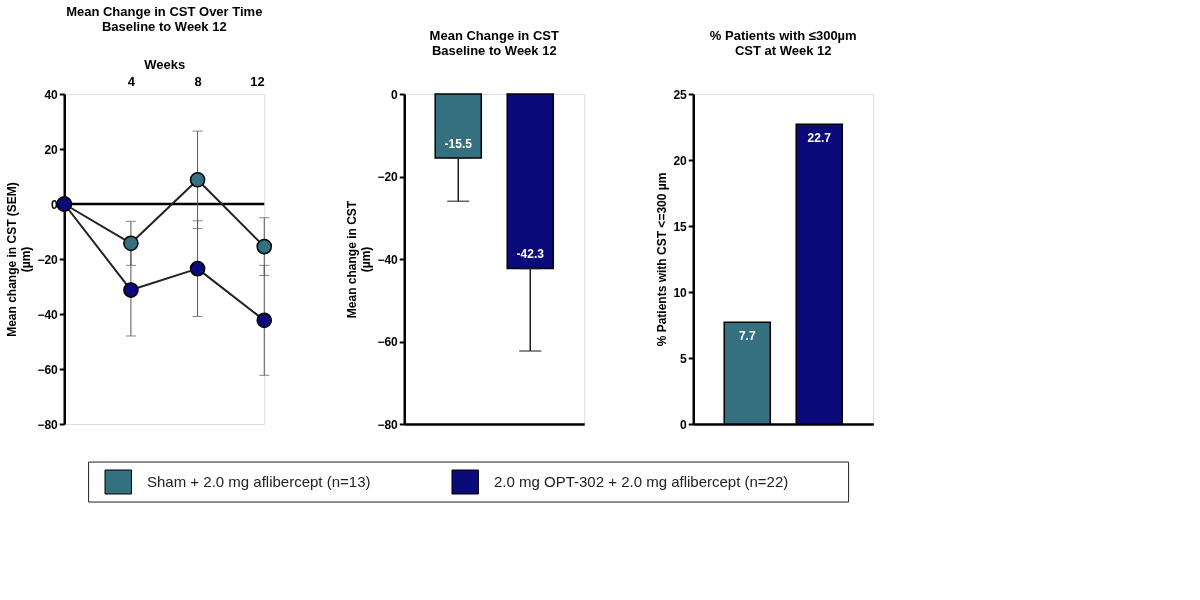 Image resolution: width=1200 pixels, height=600 pixels. What do you see at coordinates (131, 81) in the screenshot?
I see `x-tick-label: 4` at bounding box center [131, 81].